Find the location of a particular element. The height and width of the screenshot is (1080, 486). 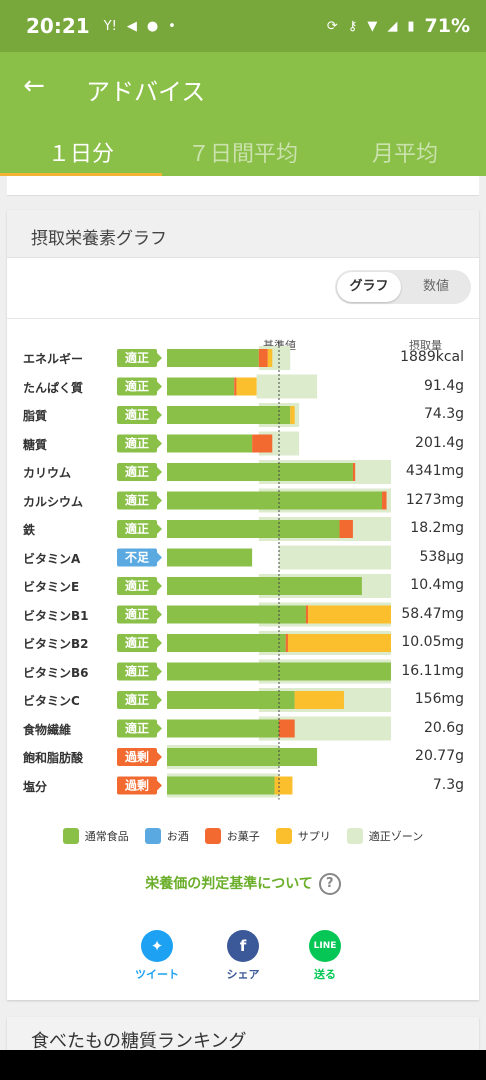

nutrient-name: 食物繊維 is located at coordinates (47, 729).